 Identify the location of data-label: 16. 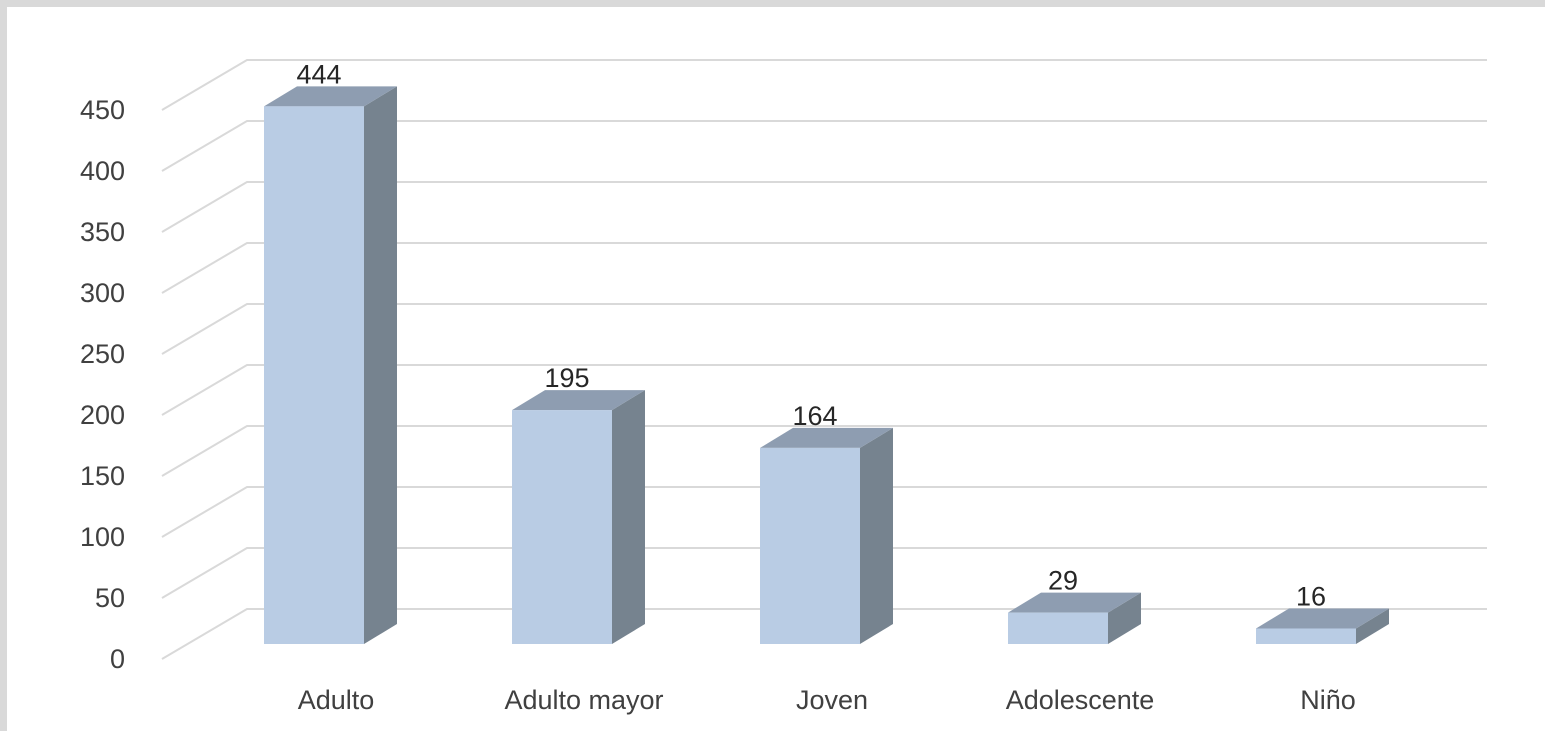
(1311, 596).